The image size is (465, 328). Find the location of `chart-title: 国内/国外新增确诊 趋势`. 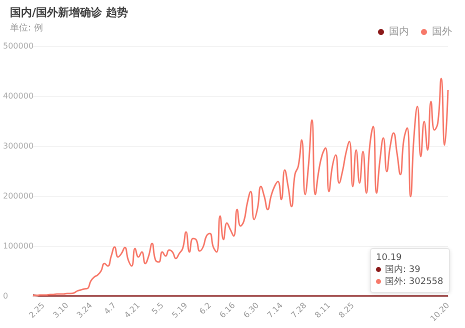

chart-title: 国内/国外新增确诊 趋势 is located at coordinates (69, 12).